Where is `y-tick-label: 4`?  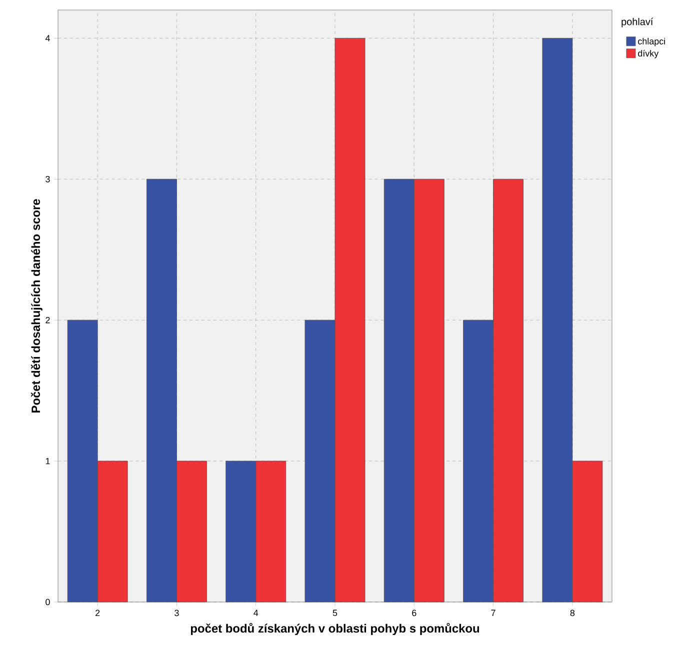
y-tick-label: 4 is located at coordinates (47, 38).